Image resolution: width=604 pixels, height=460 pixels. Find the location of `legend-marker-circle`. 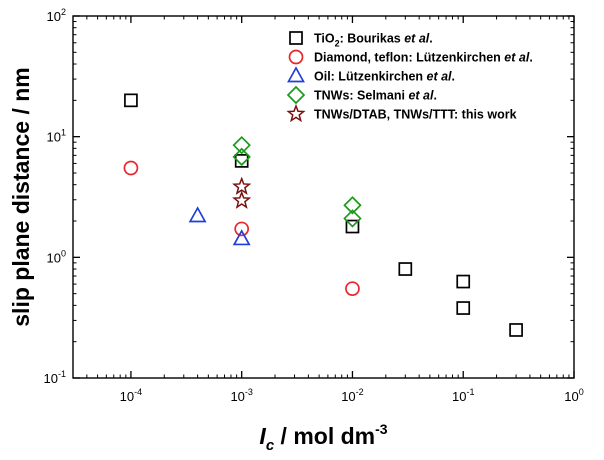

legend-marker-circle is located at coordinates (296, 57).